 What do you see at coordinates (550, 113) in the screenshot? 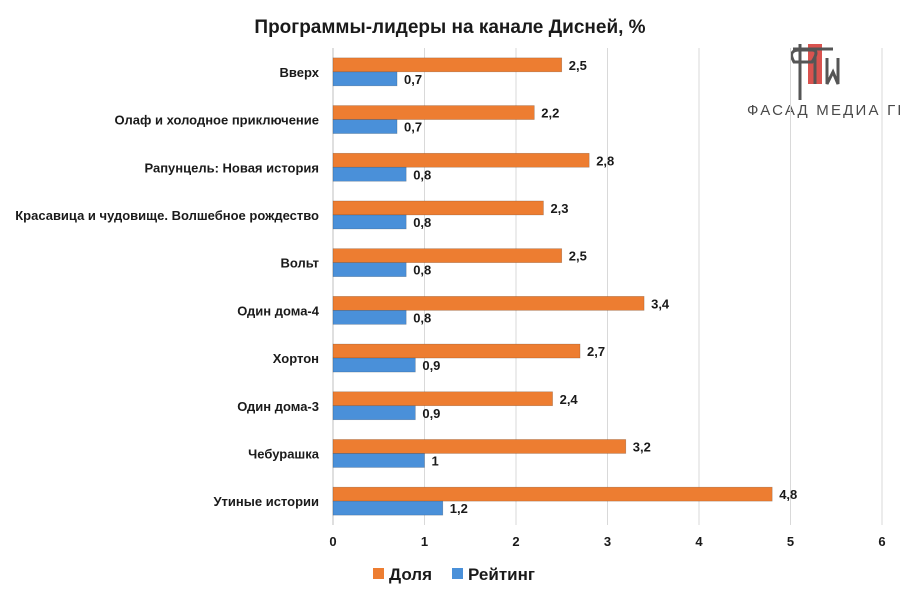
I see `data-label: 2,2` at bounding box center [550, 113].